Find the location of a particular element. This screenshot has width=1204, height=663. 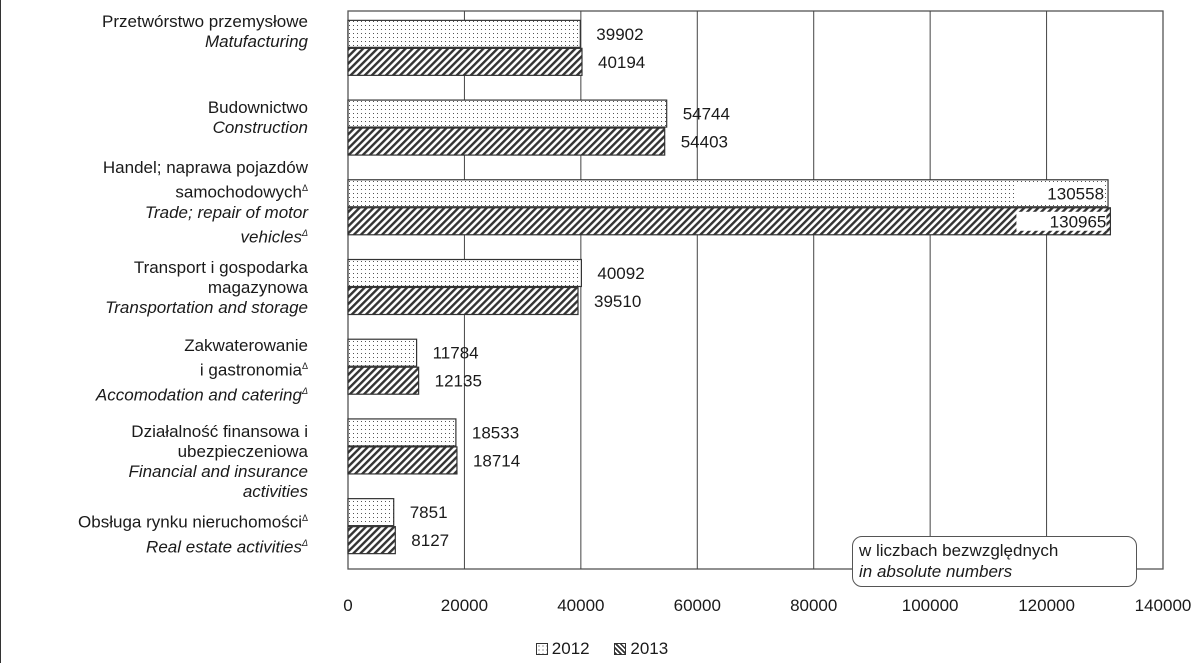

x-tick-label: 140000 is located at coordinates (1163, 605).